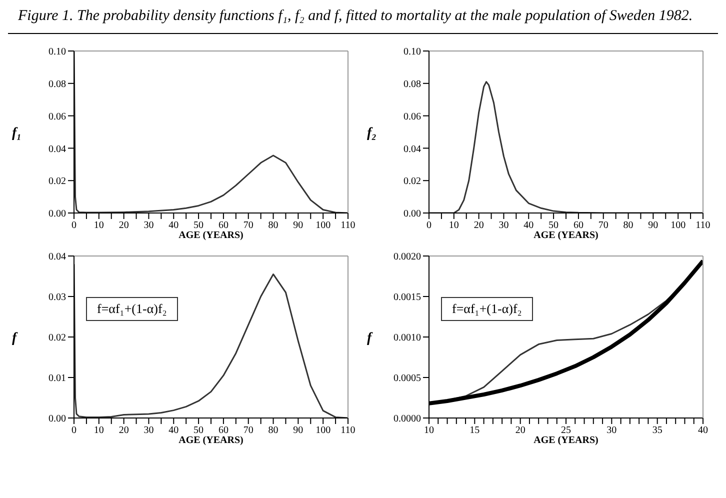  Describe the element at coordinates (17, 133) in the screenshot. I see `y-axis-title: f₁` at that location.